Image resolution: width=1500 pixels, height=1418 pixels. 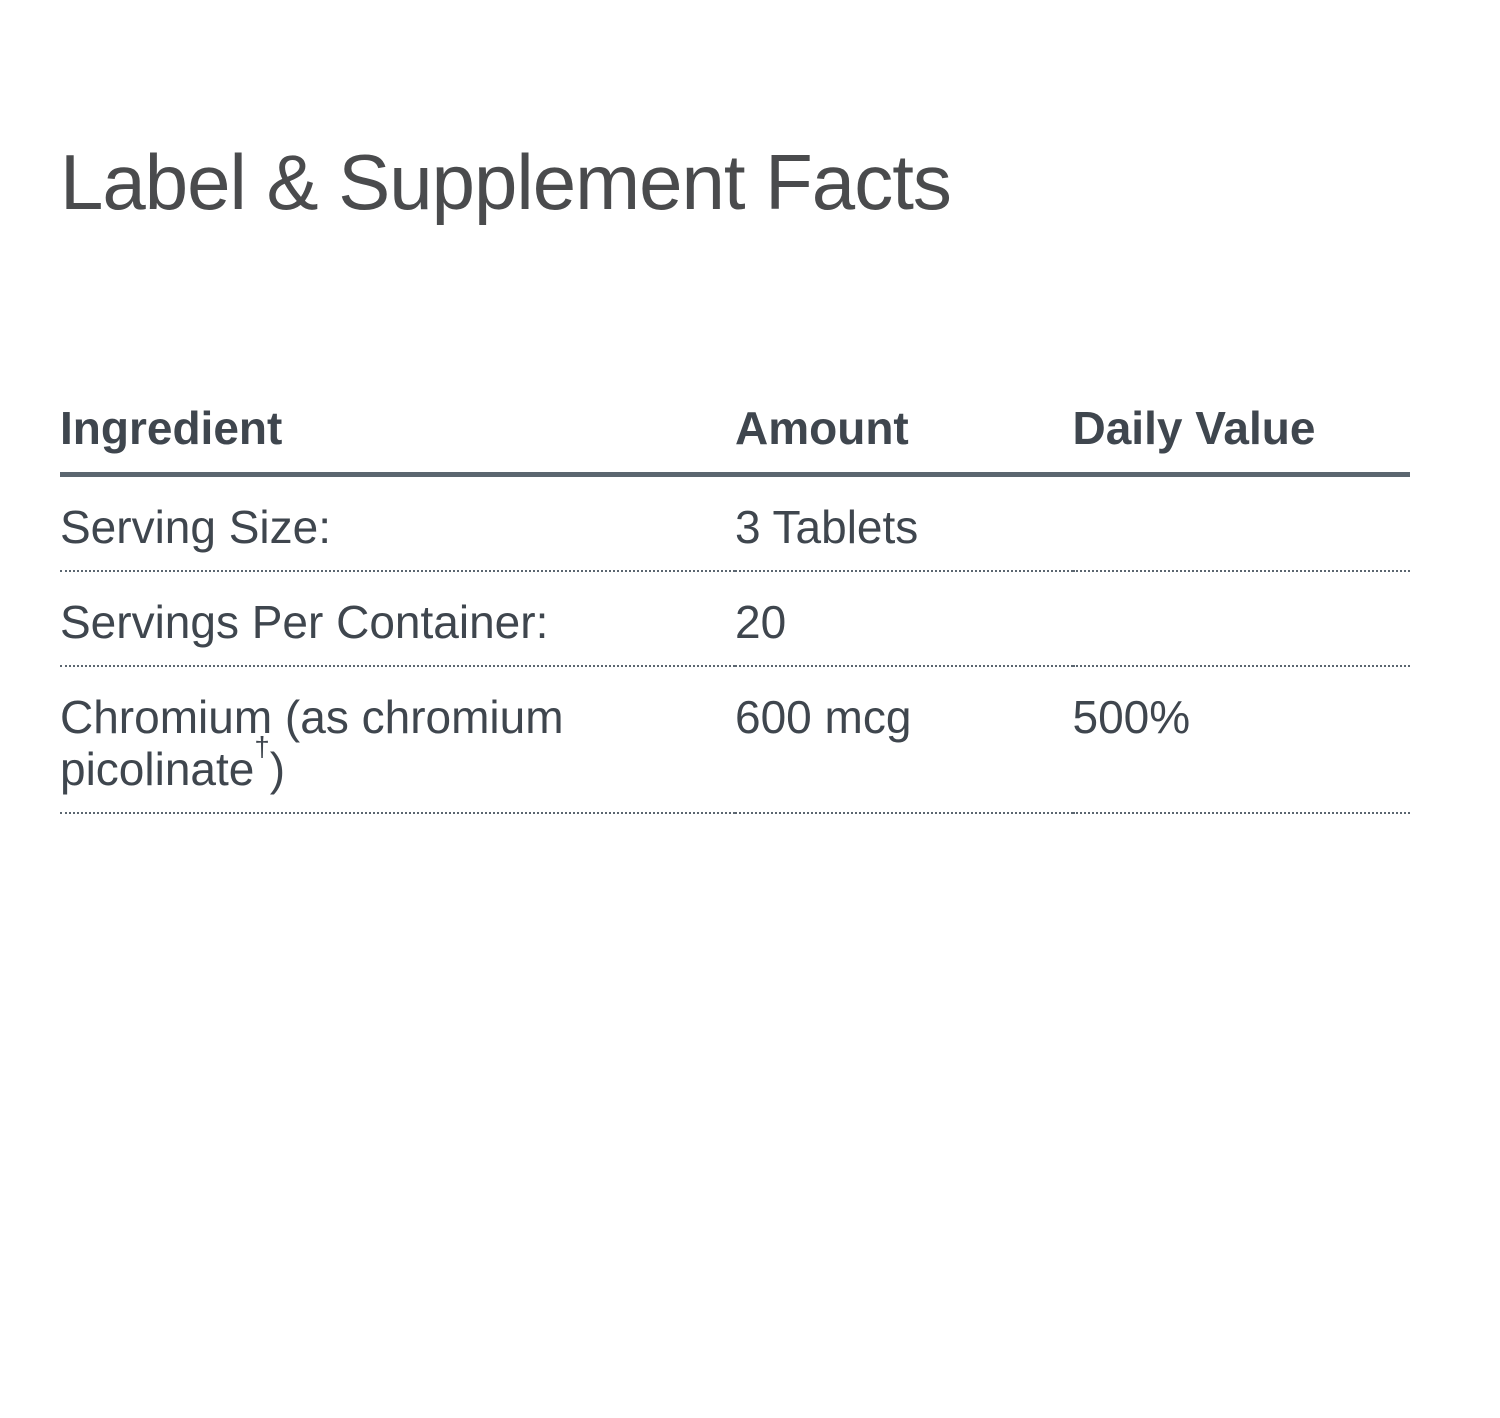 I want to click on ingredient-label: Servings Per Container:, so click(x=304, y=621).